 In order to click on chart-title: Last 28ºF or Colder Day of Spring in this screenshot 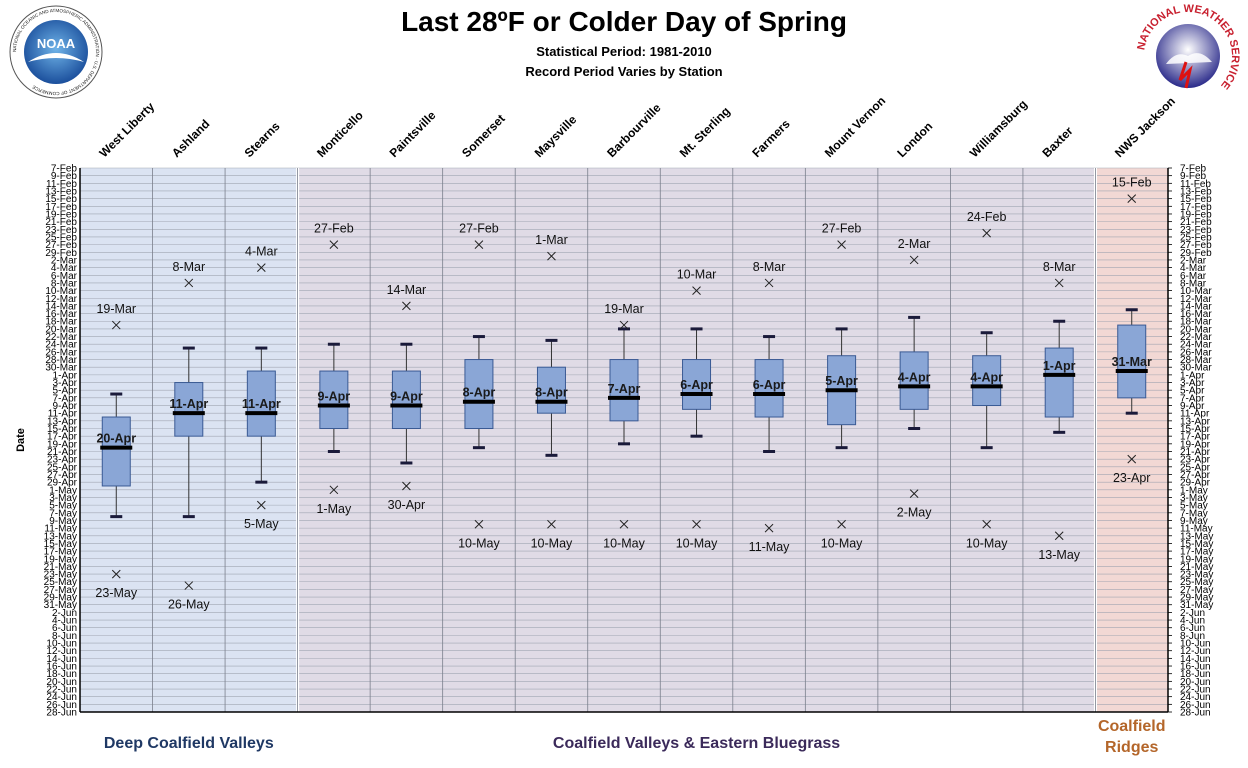, I will do `click(624, 21)`.